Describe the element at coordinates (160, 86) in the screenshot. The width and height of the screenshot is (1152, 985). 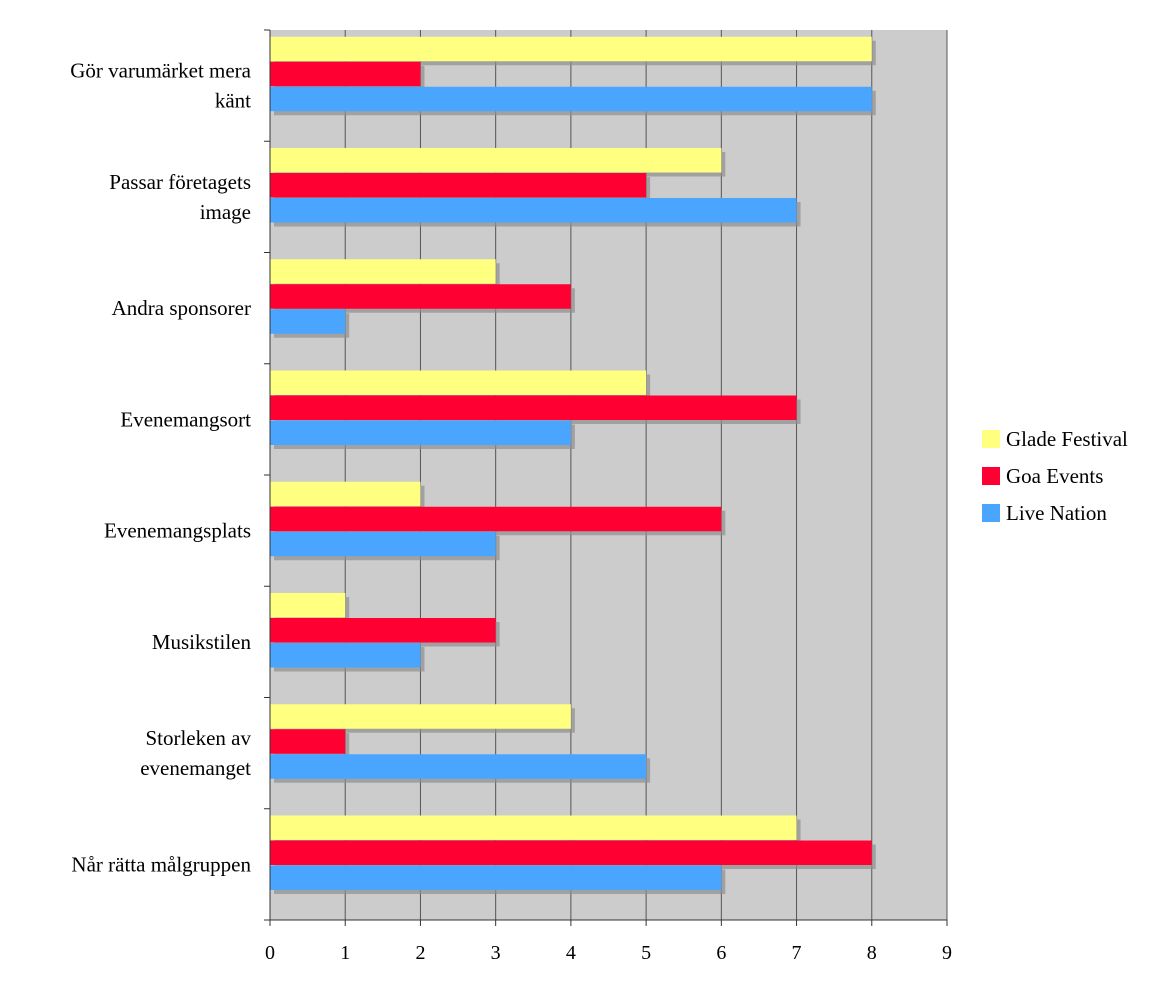
I see `category-label: Gör varumärket mera känt` at that location.